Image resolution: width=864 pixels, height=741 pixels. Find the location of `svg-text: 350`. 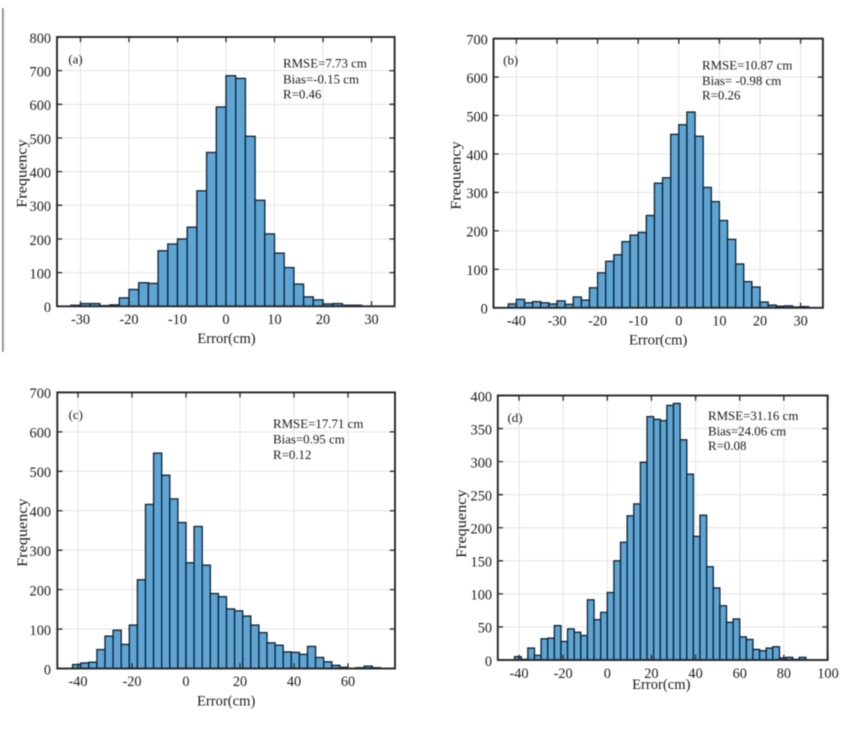

svg-text: 350 is located at coordinates (481, 430).